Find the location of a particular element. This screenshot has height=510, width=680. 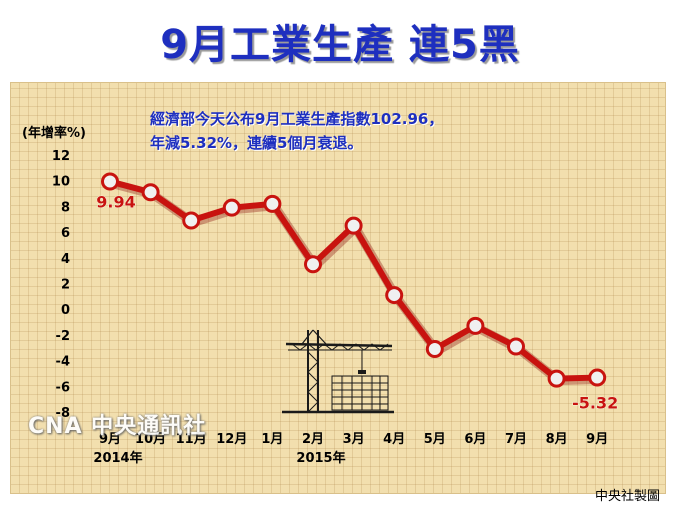

y-axis-label: (年增率%) is located at coordinates (54, 133).